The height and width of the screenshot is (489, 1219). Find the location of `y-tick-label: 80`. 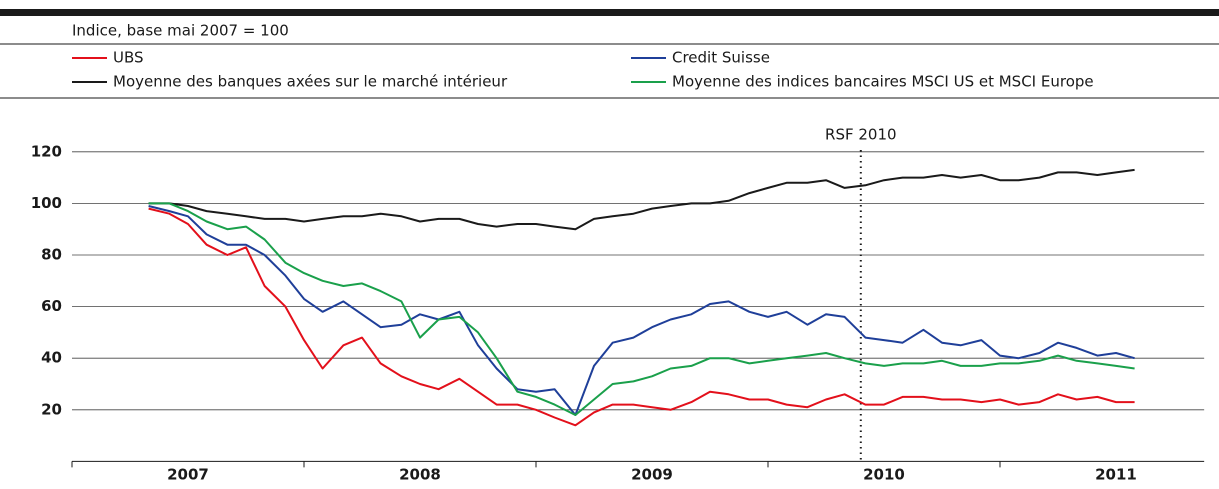

y-tick-label: 80 is located at coordinates (51, 255).